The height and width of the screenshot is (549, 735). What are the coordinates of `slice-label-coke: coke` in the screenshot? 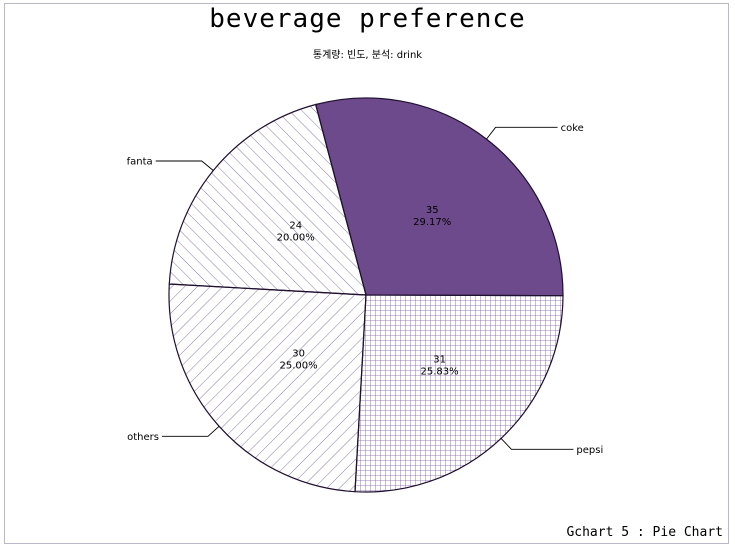 It's located at (572, 128).